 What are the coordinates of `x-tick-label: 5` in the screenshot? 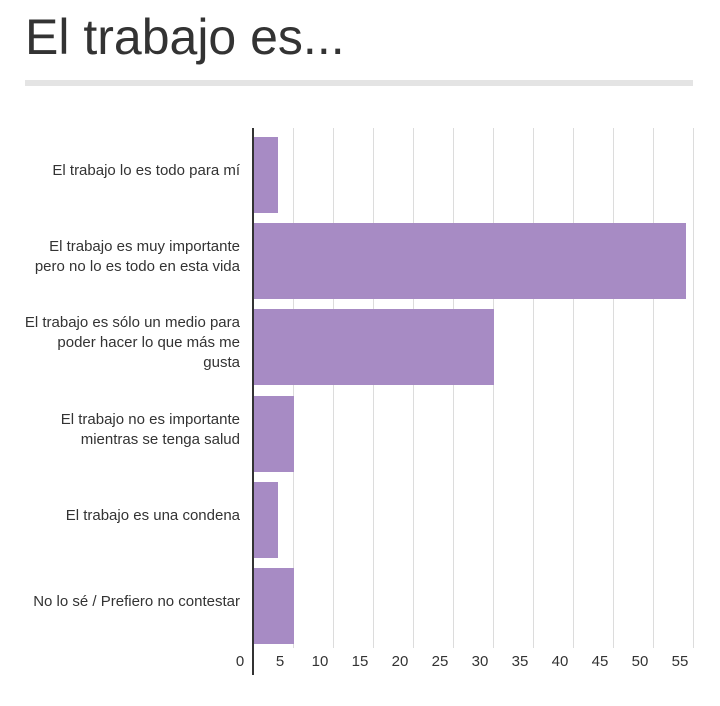 It's located at (280, 661).